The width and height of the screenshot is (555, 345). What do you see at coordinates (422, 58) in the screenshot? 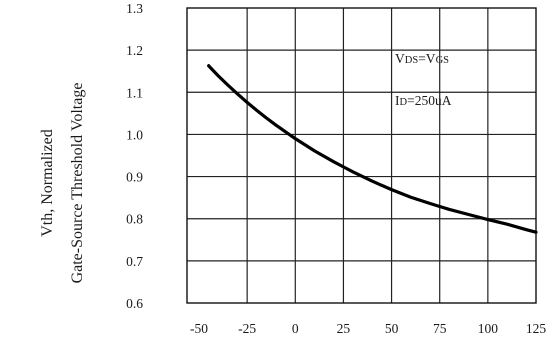
I see `annotation-vds-vgs: VDS=VGS` at bounding box center [422, 58].